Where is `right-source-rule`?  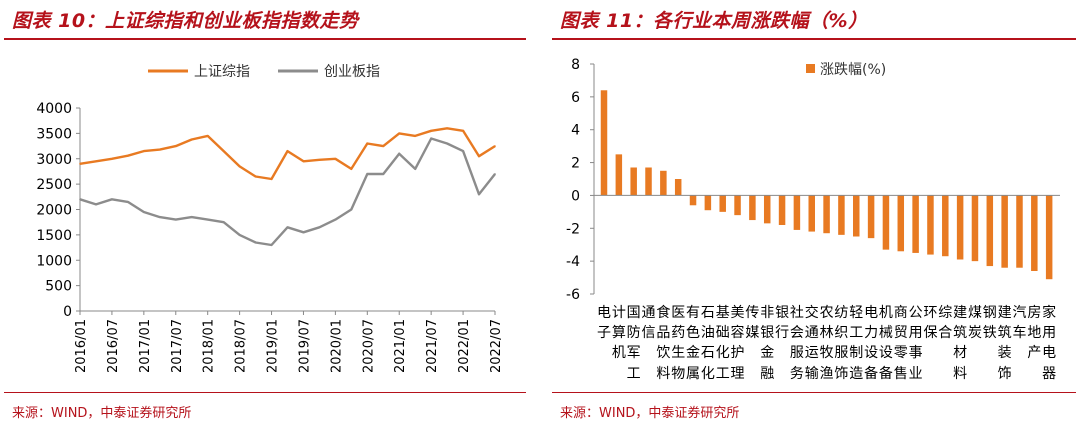 right-source-rule is located at coordinates (814, 392).